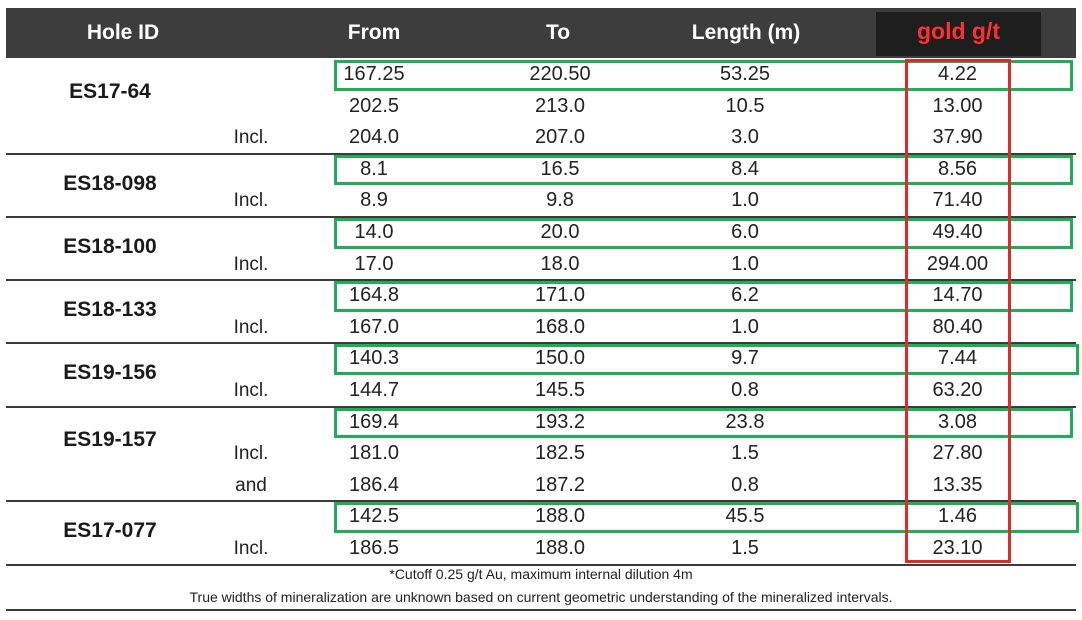 The width and height of the screenshot is (1082, 620). What do you see at coordinates (745, 74) in the screenshot?
I see `cell-length: 53.25` at bounding box center [745, 74].